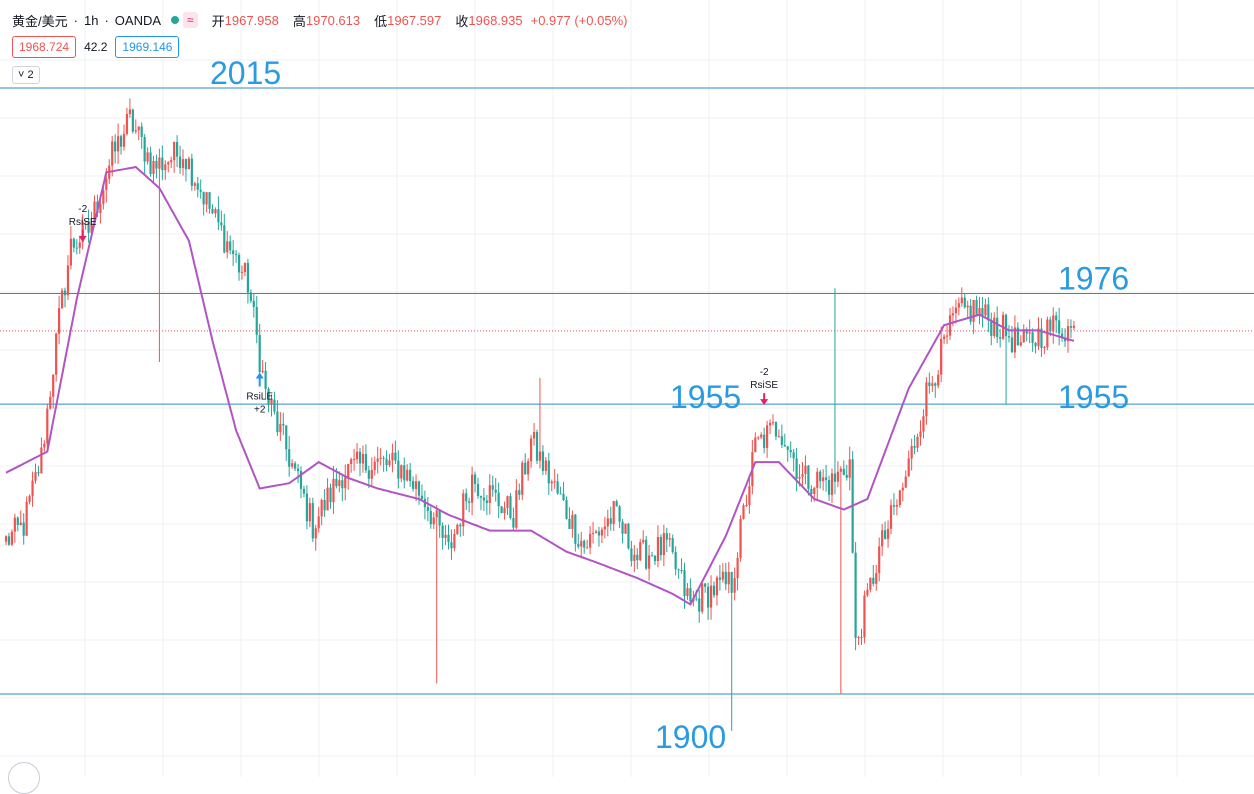 Image resolution: width=1254 pixels, height=794 pixels. What do you see at coordinates (705, 397) in the screenshot?
I see `level-label: 1955` at bounding box center [705, 397].